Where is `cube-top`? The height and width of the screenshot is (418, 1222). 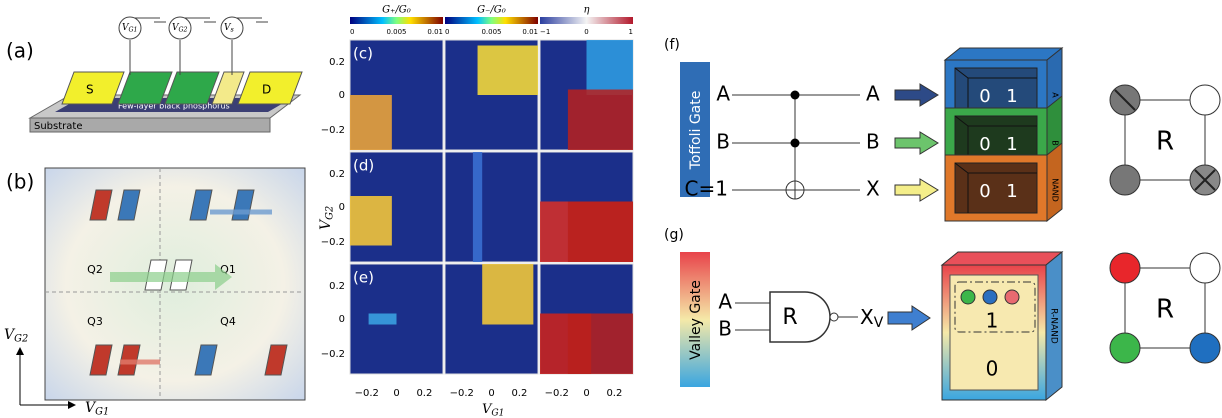
cube-top is located at coordinates (1002, 258).